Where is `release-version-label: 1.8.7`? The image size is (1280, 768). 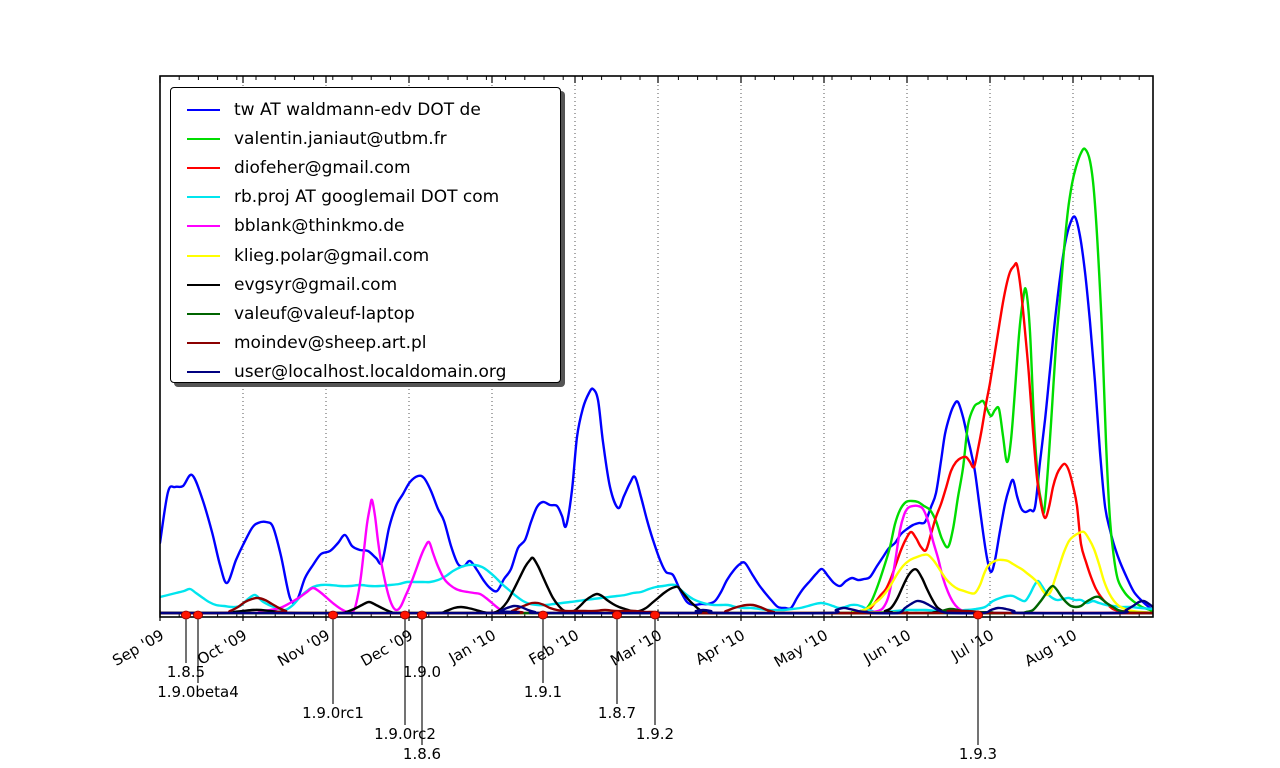
release-version-label: 1.8.7 is located at coordinates (617, 713).